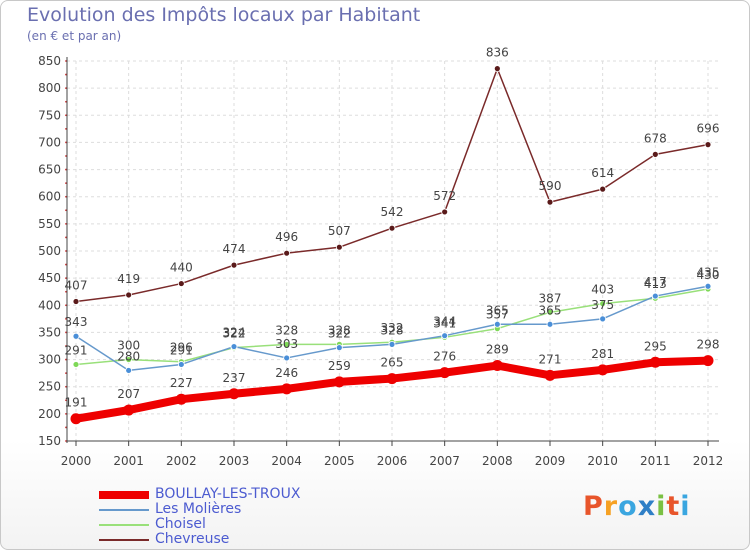 The height and width of the screenshot is (550, 750). Describe the element at coordinates (286, 373) in the screenshot. I see `data-label-0: 246` at that location.